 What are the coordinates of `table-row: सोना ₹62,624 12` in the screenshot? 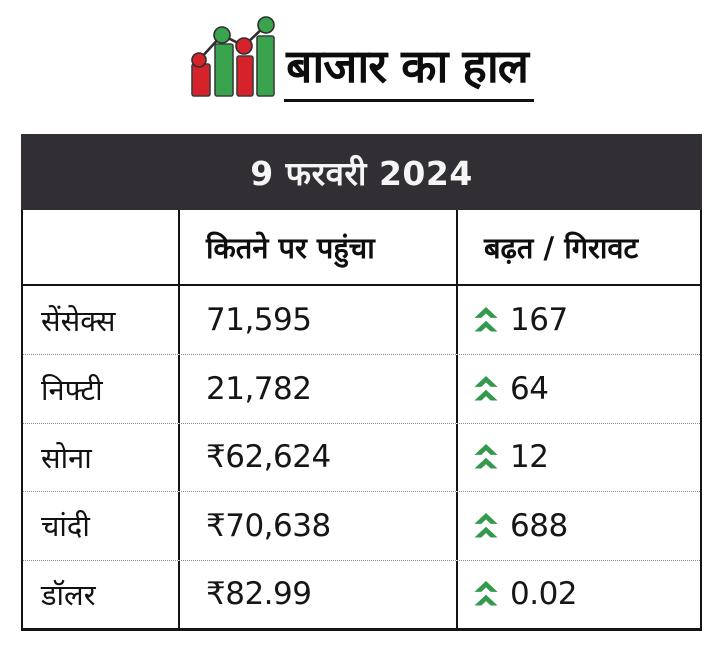 It's located at (361, 457).